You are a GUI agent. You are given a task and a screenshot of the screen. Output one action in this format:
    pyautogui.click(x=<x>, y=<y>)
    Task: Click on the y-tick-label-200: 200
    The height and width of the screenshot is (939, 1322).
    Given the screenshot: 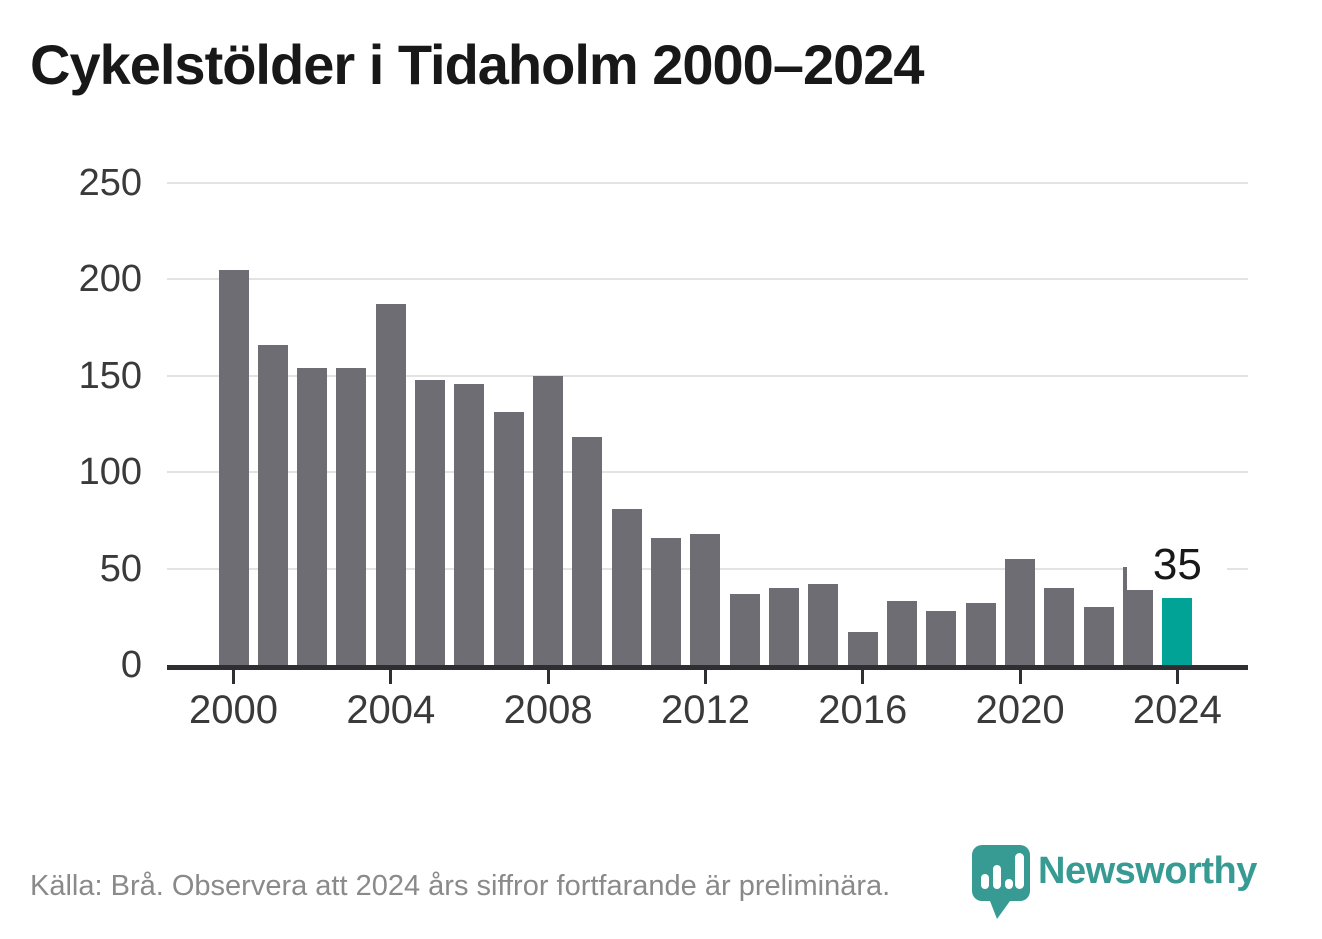 What is the action you would take?
    pyautogui.click(x=110, y=279)
    